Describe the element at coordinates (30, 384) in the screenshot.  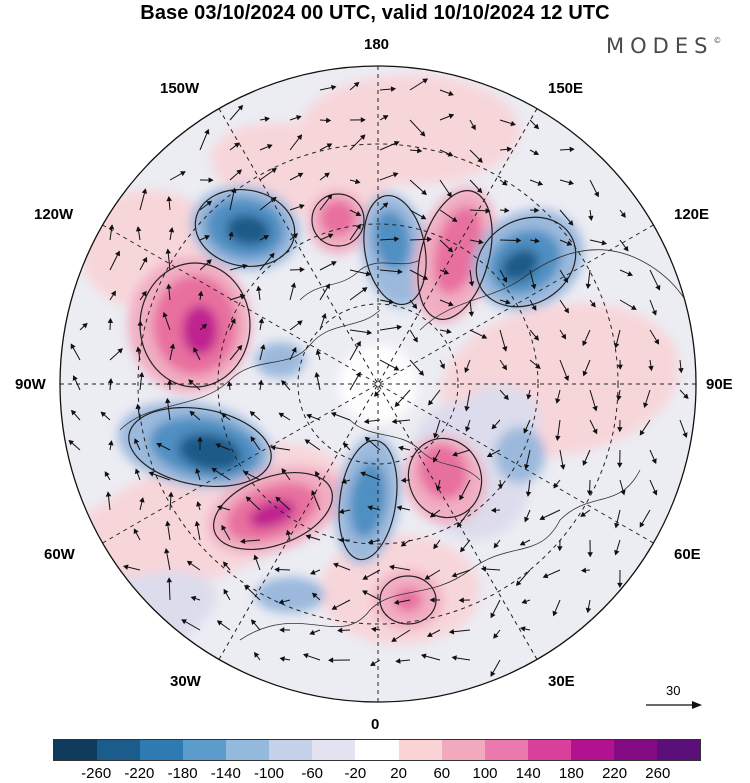
I see `lon-label-90w: 90W` at that location.